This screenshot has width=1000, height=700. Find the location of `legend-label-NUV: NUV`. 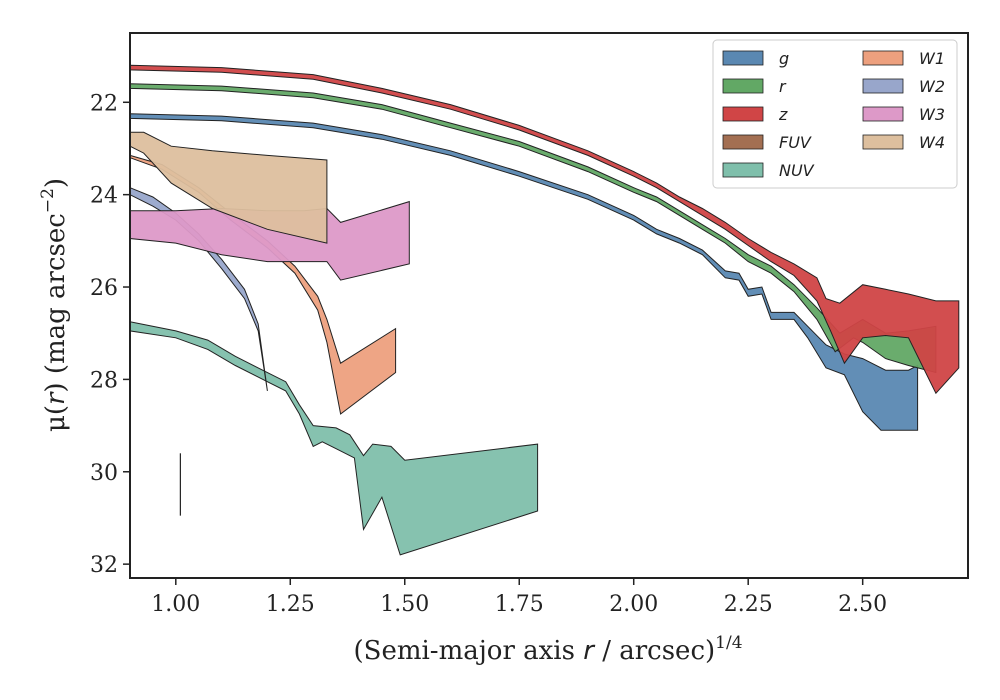

legend-label-NUV: NUV is located at coordinates (797, 170).